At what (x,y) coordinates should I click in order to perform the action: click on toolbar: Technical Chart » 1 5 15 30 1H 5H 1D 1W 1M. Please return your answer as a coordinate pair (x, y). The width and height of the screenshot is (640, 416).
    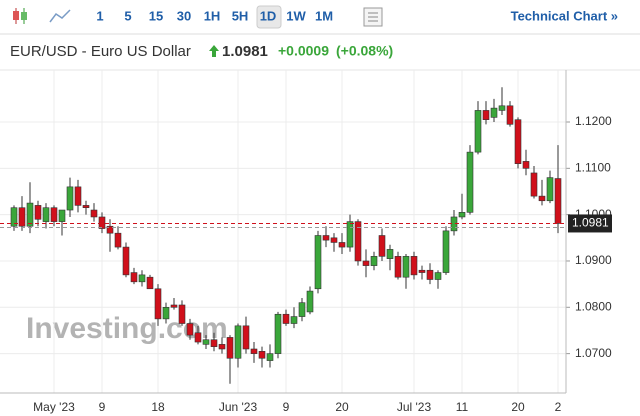
    Looking at the image, I should click on (320, 20).